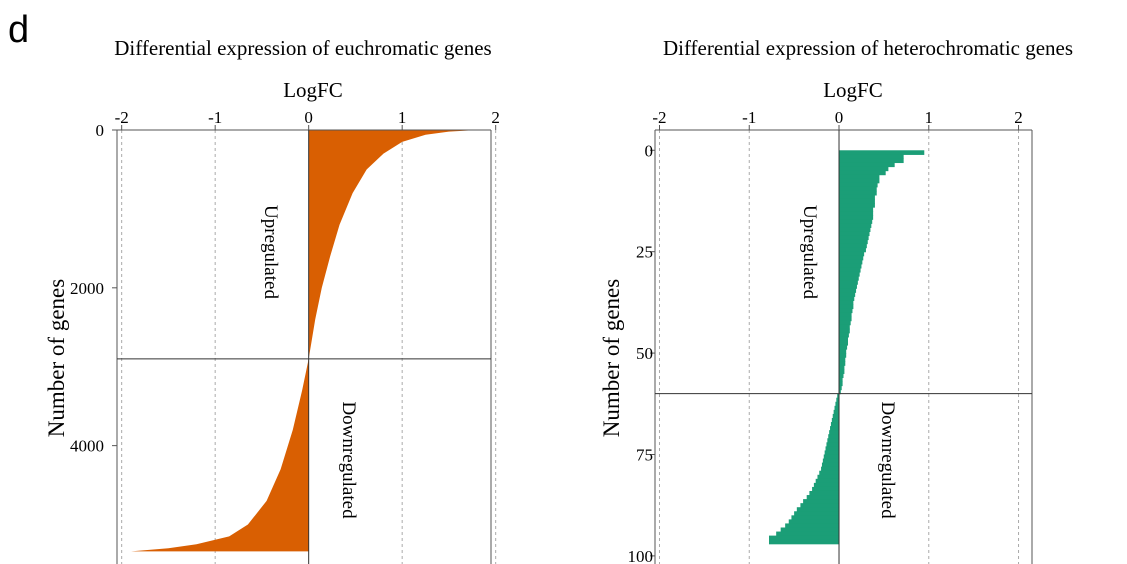 Image resolution: width=1127 pixels, height=564 pixels. Describe the element at coordinates (749, 117) in the screenshot. I see `x-tick-label: -1` at that location.